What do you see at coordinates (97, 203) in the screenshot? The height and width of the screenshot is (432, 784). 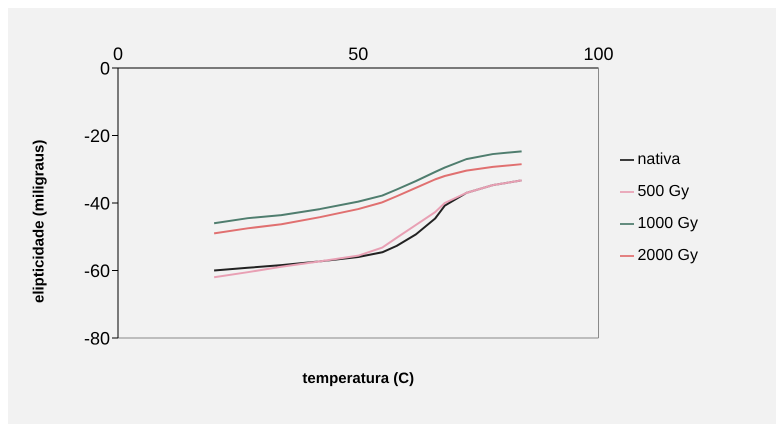 I see `y-tick-label: -40` at bounding box center [97, 203].